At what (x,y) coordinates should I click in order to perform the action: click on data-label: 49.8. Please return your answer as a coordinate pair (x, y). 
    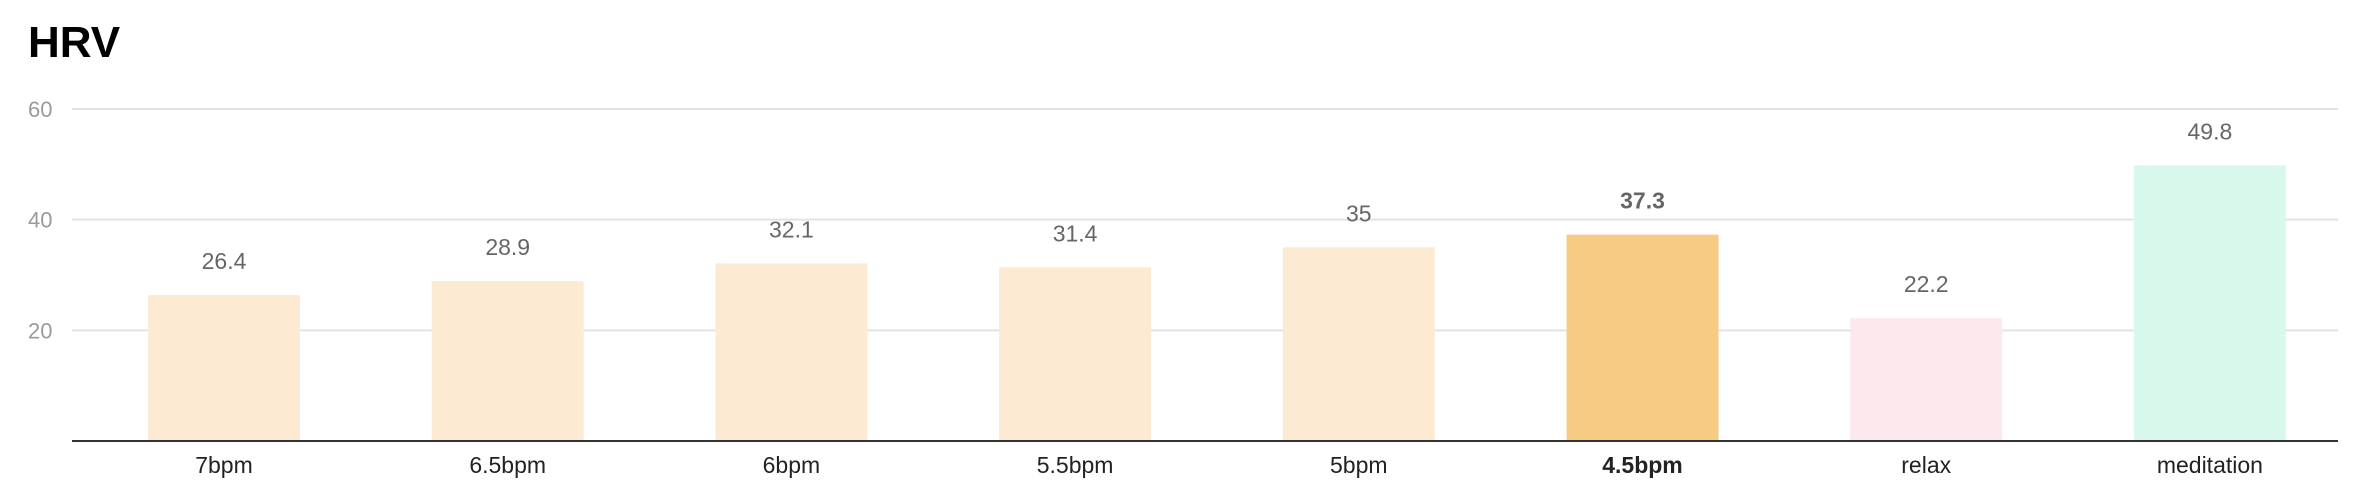
    Looking at the image, I should click on (2210, 131).